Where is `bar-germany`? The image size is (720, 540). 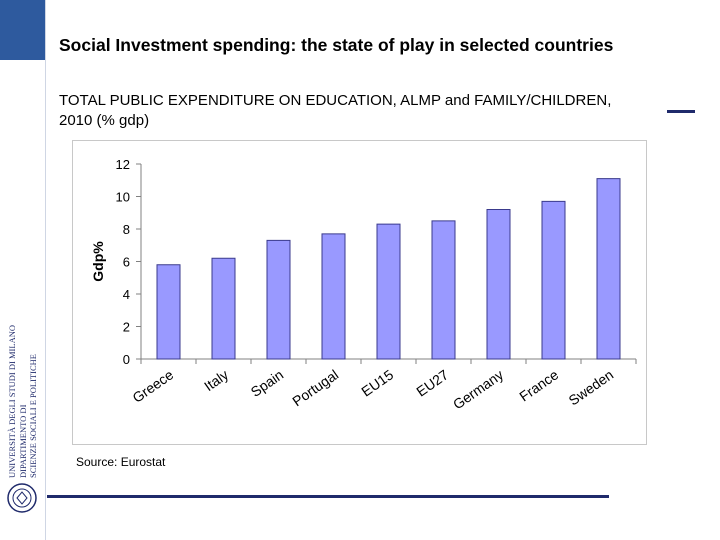 bar-germany is located at coordinates (498, 284).